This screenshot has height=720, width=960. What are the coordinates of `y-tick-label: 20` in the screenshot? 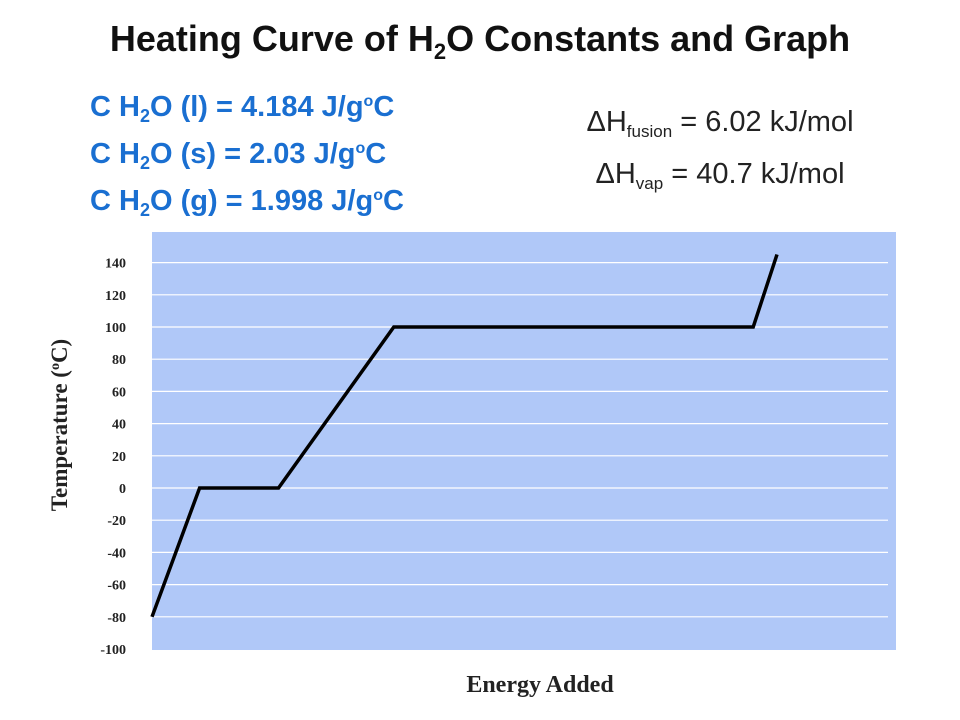 It's located at (119, 457).